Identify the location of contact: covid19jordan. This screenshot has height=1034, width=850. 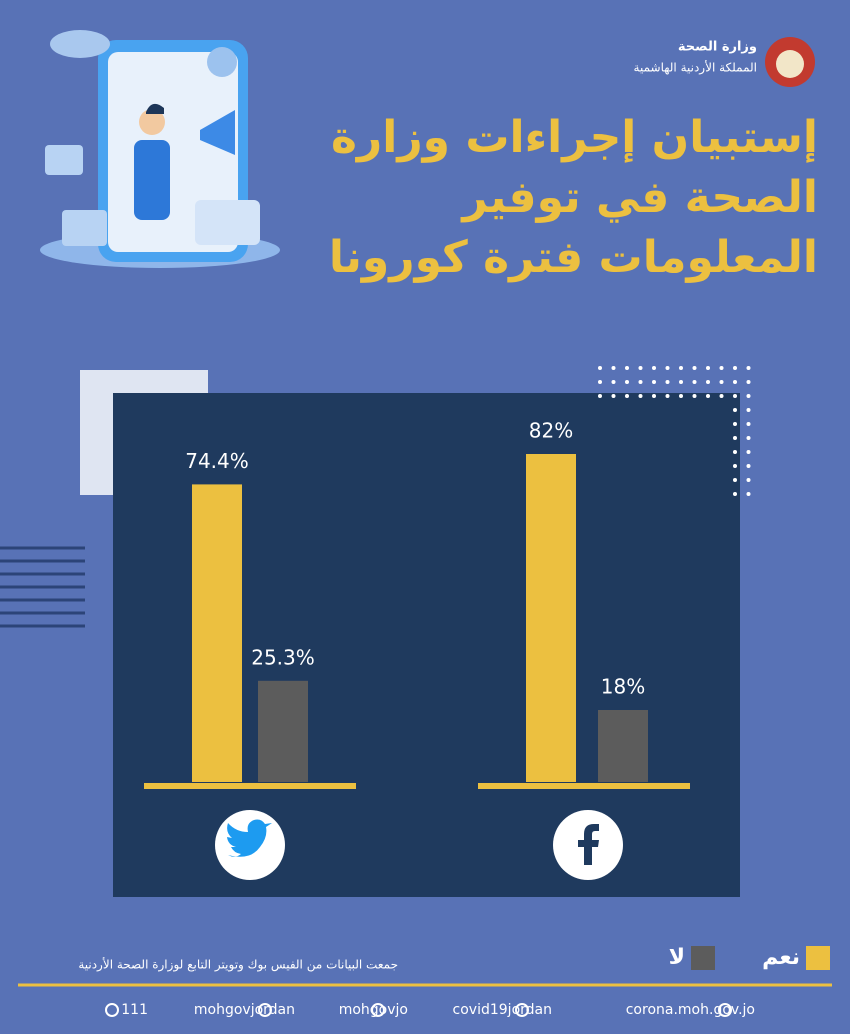
(502, 1010).